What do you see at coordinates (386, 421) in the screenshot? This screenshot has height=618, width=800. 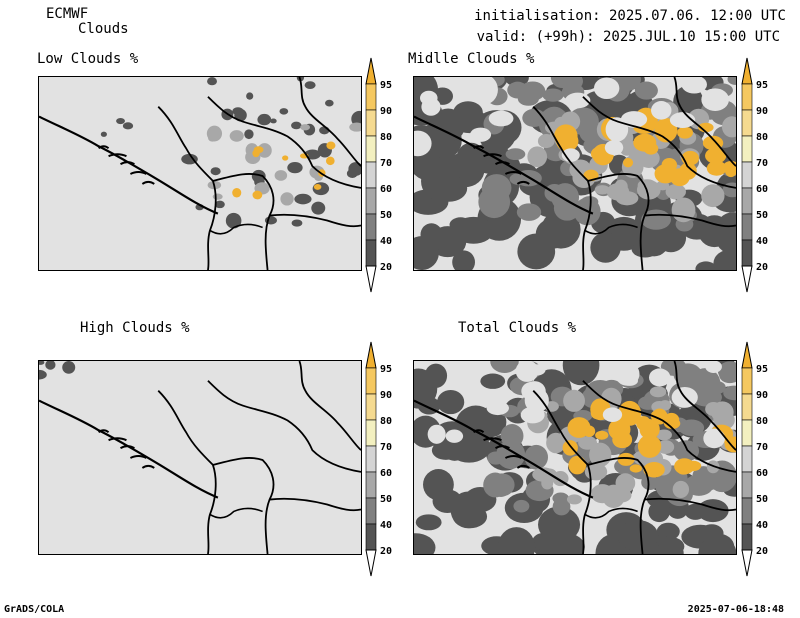 I see `colorbar-tick-label: 80` at bounding box center [386, 421].